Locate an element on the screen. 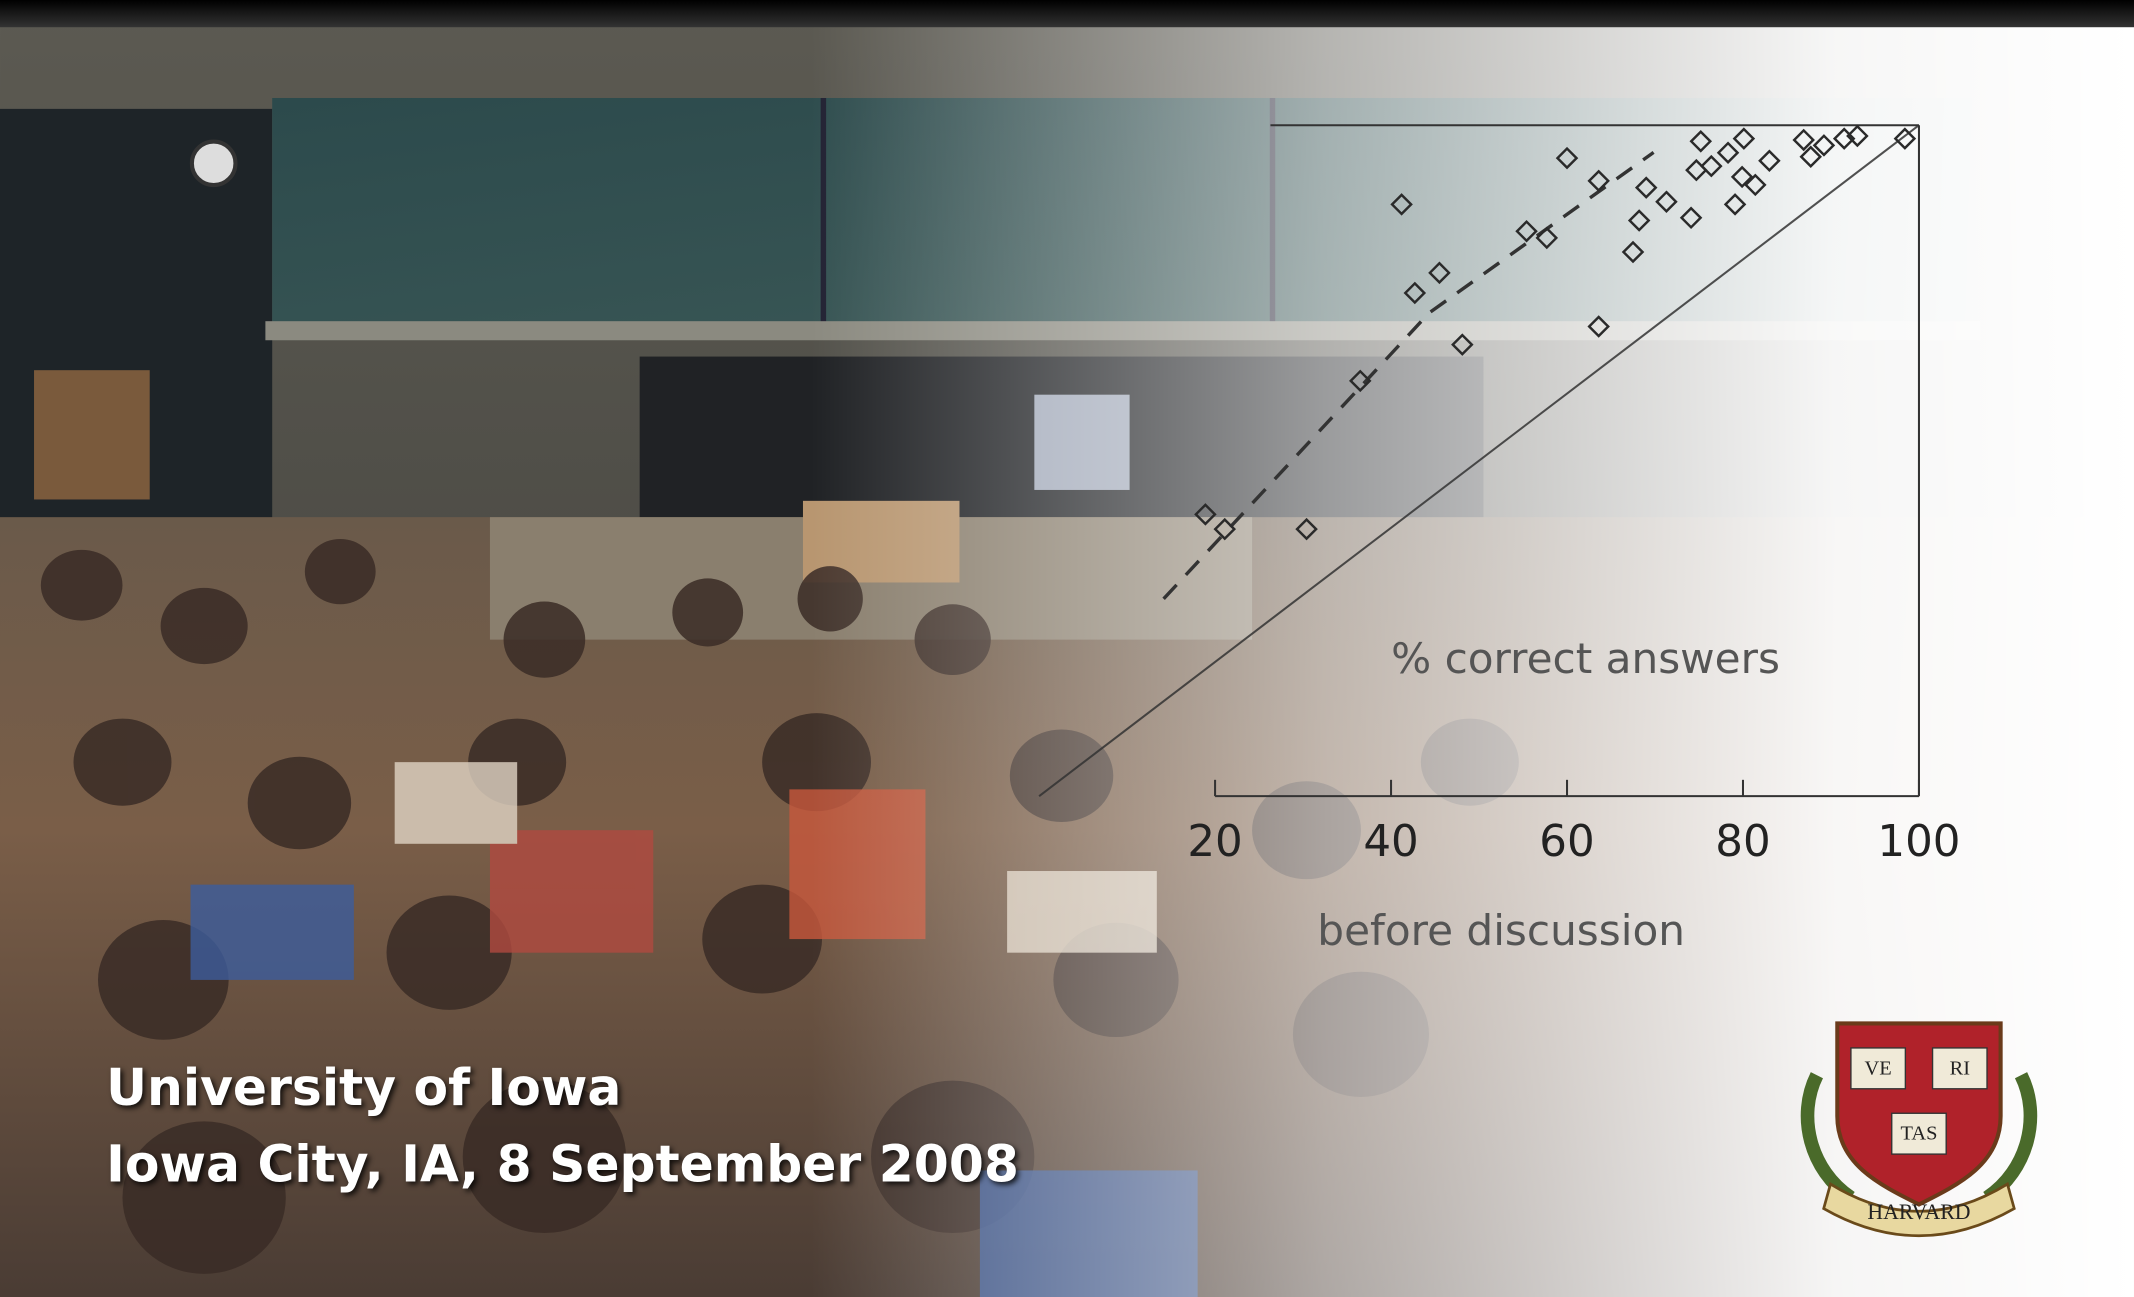  footer-line2: Iowa City, IA, 8 September 2008 is located at coordinates (562, 1163).